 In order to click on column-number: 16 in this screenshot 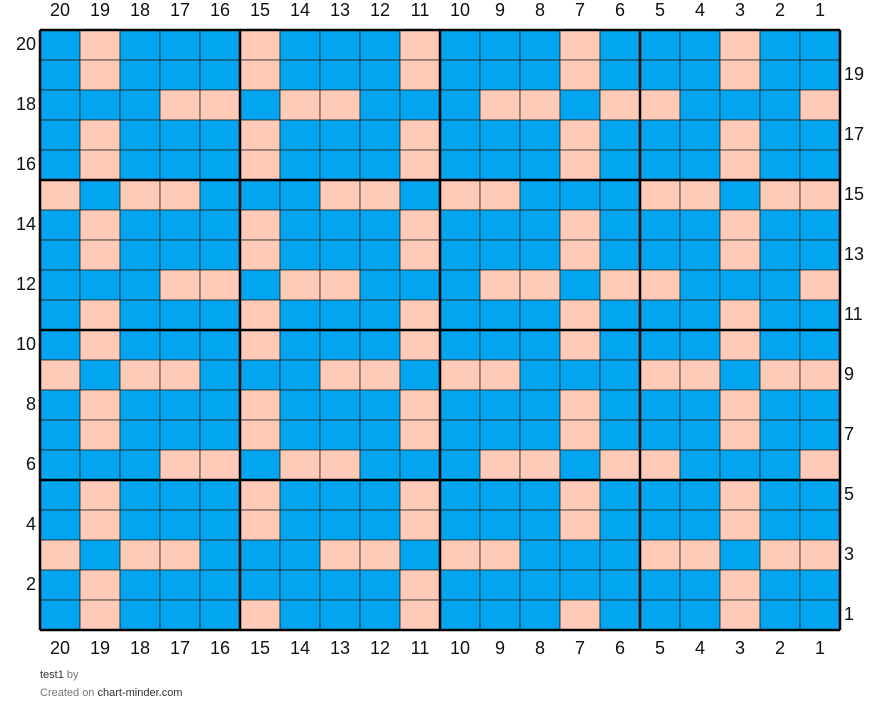, I will do `click(220, 10)`.